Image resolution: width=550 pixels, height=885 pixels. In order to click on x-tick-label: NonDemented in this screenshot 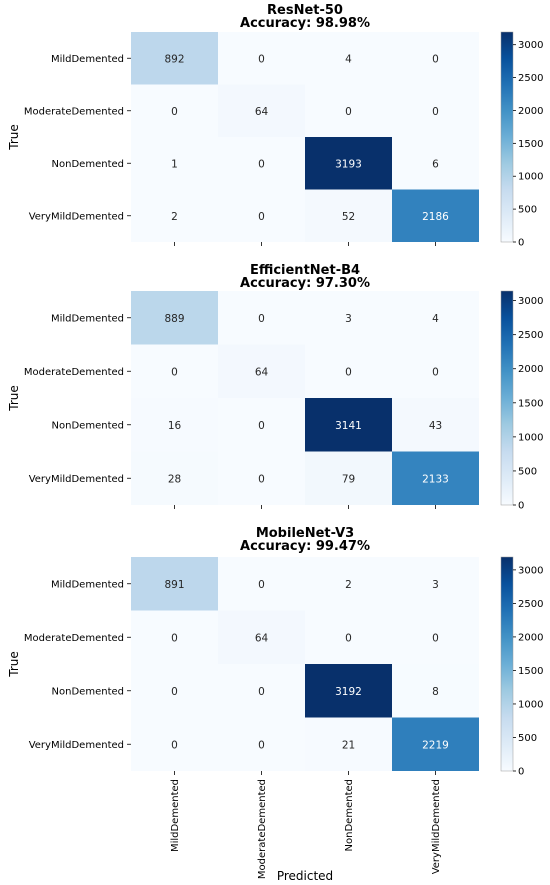, I will do `click(349, 815)`.